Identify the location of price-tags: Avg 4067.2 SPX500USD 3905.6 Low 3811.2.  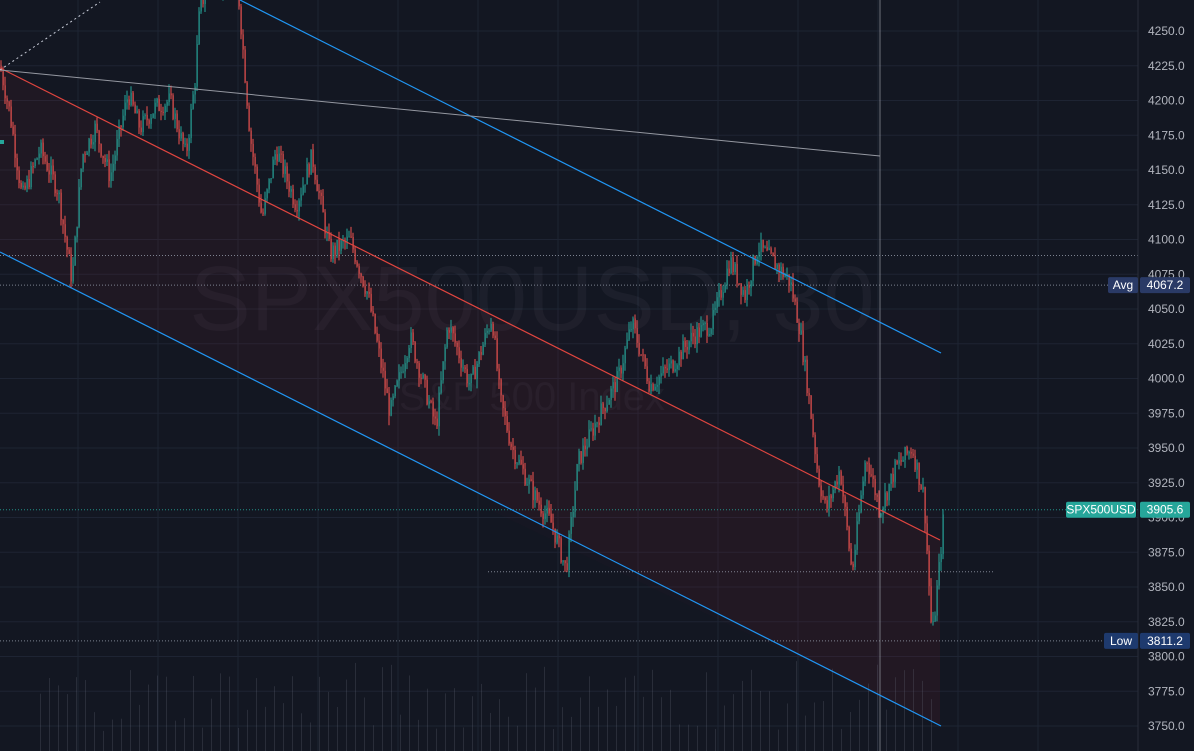
(1128, 463).